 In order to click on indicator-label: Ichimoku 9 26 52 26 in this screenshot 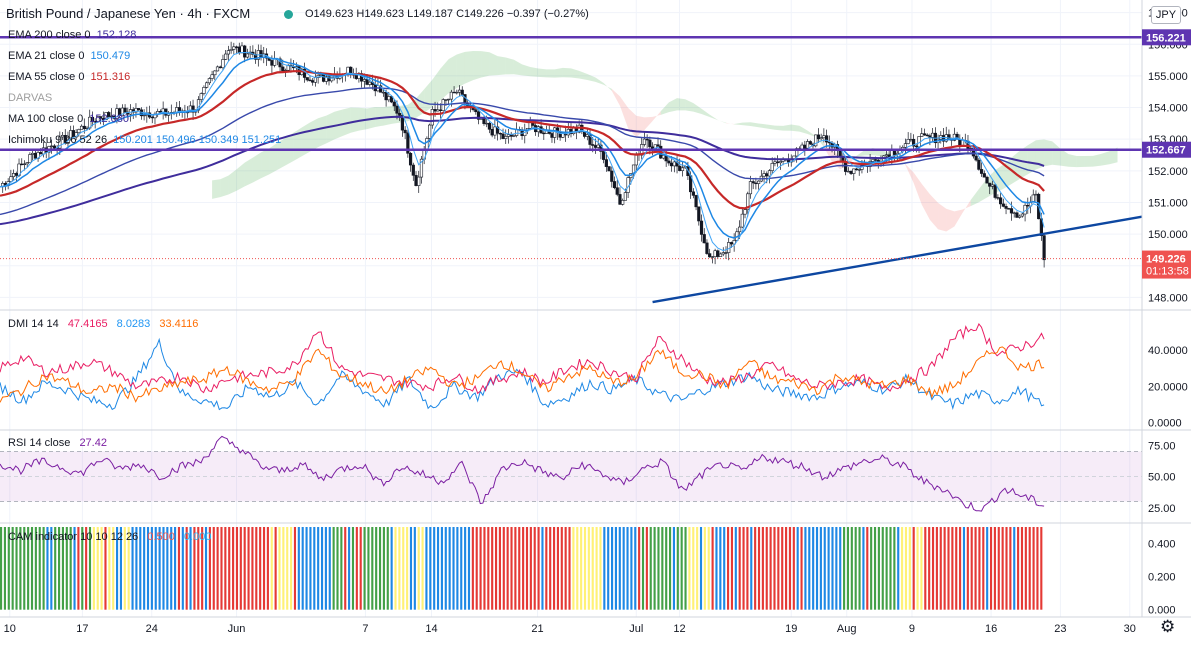, I will do `click(58, 140)`.